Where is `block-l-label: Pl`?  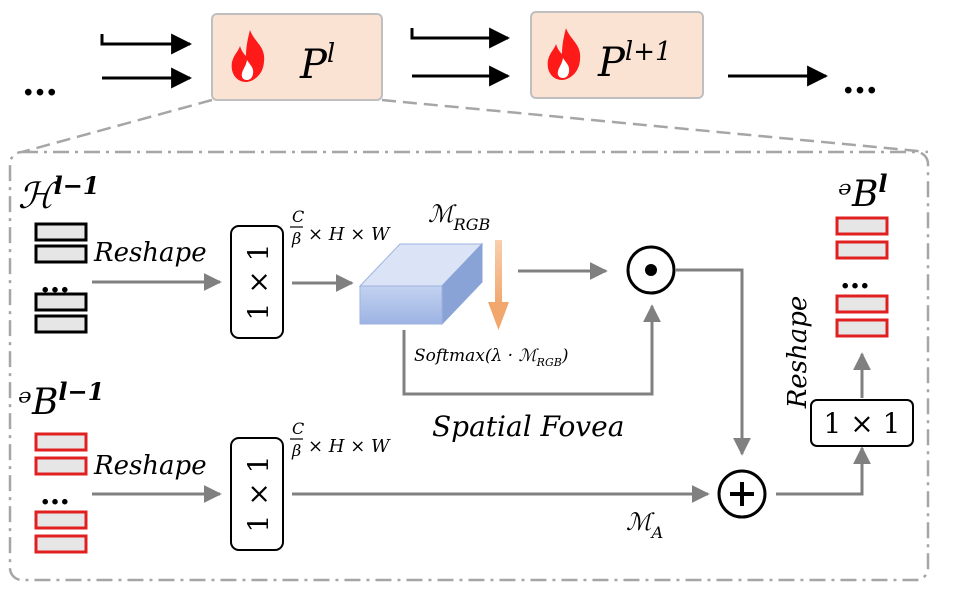 block-l-label: Pl is located at coordinates (317, 63).